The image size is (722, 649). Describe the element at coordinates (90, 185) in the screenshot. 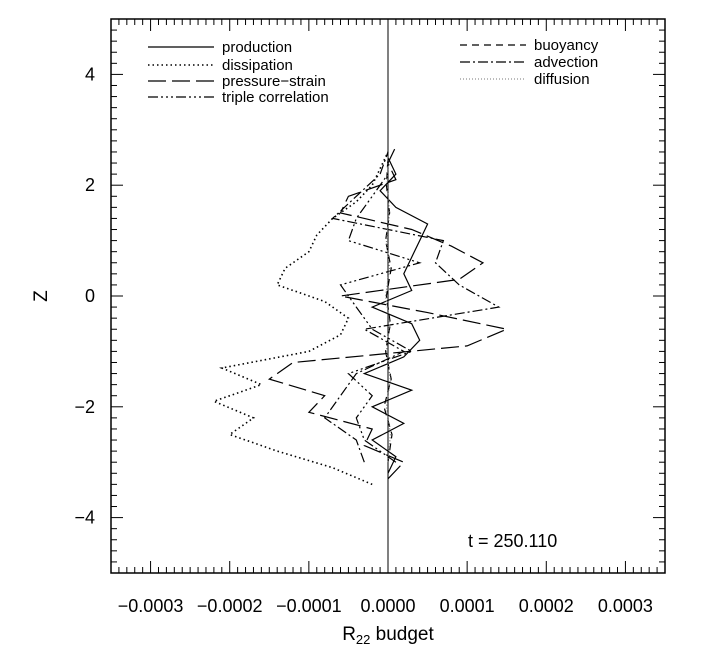

I see `y-tick-label: 2` at that location.